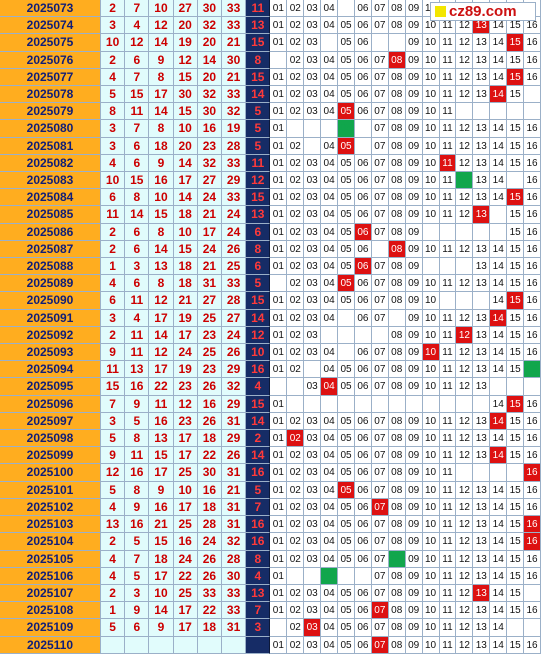 This screenshot has height=654, width=541. Describe the element at coordinates (161, 387) in the screenshot. I see `red-ball: 22` at that location.